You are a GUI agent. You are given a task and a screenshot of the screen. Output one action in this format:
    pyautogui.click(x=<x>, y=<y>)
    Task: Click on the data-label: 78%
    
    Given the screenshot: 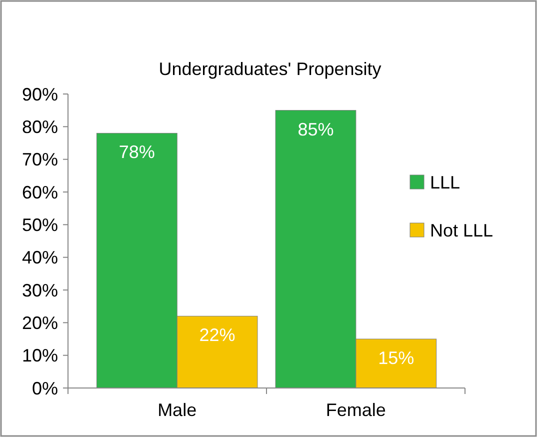 What is the action you would take?
    pyautogui.click(x=136, y=152)
    